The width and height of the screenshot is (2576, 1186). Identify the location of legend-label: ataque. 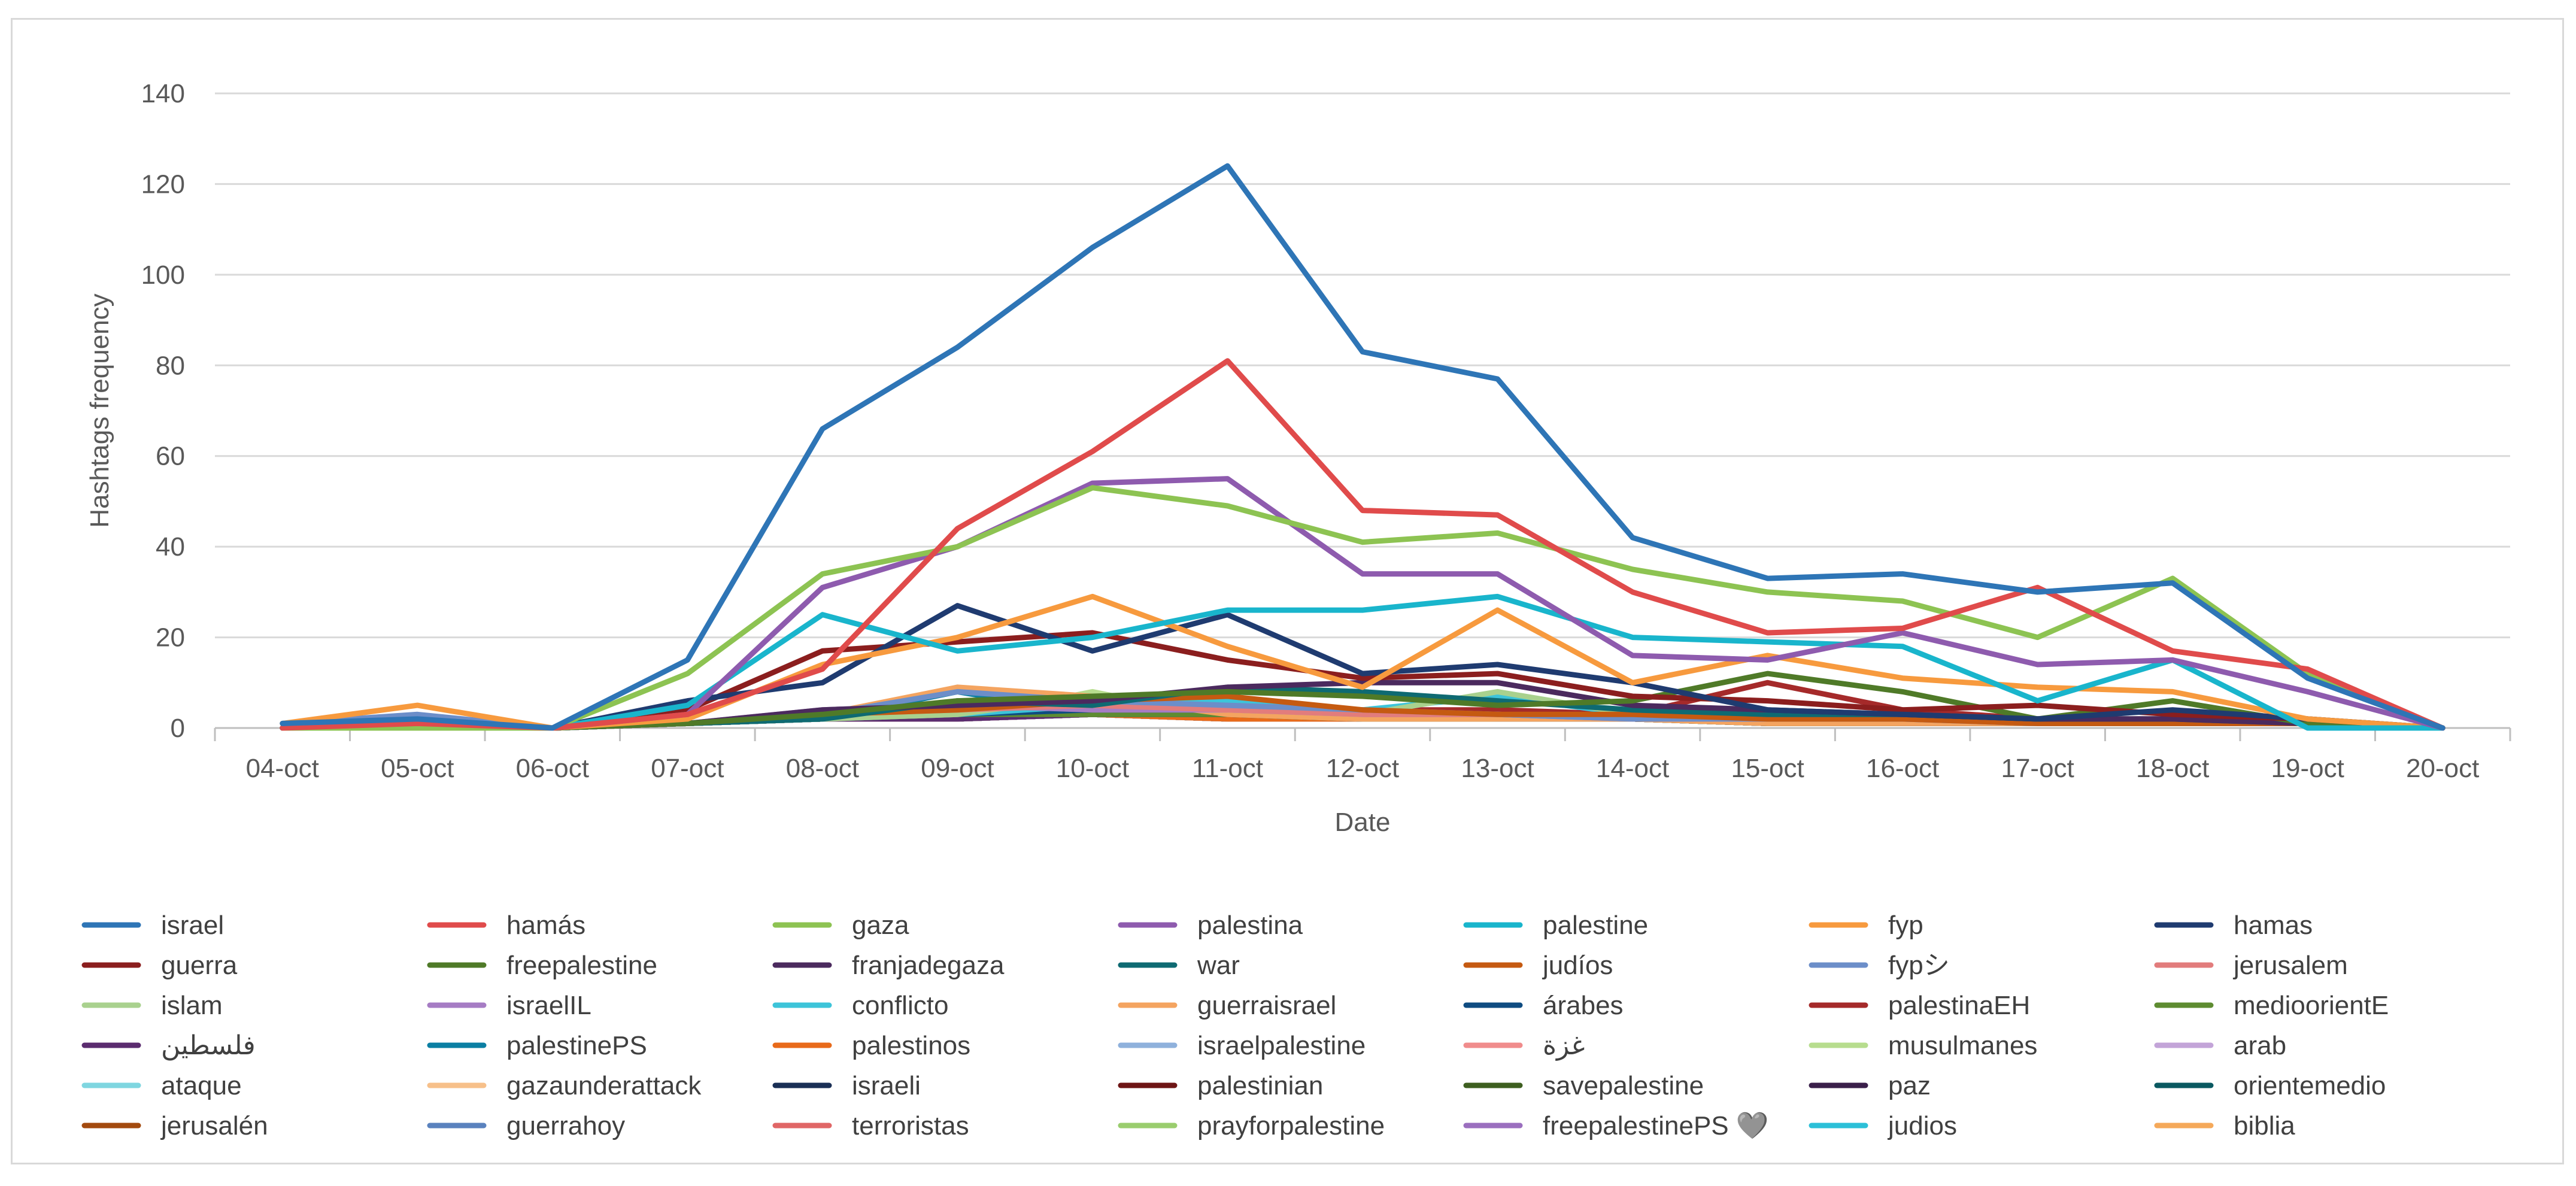
(201, 1085).